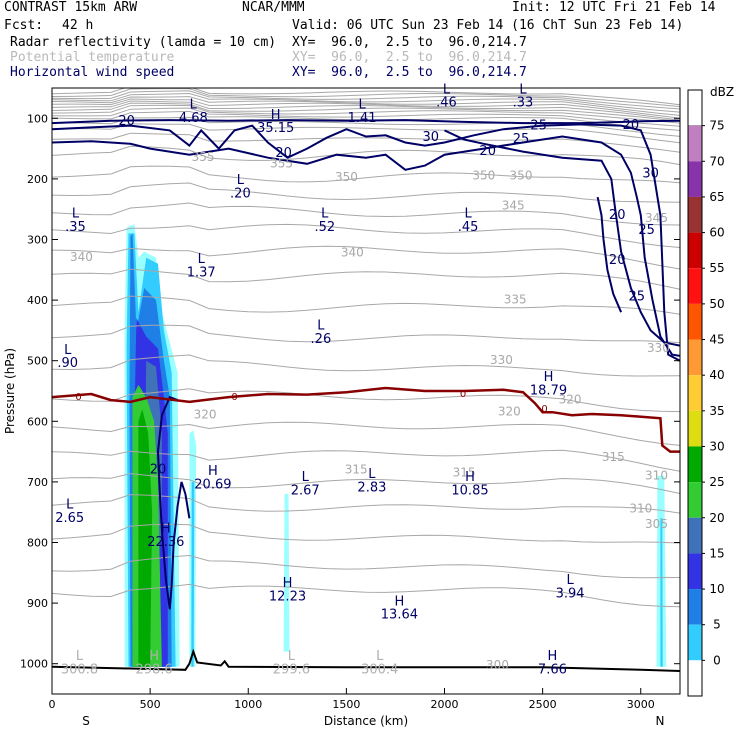 The image size is (740, 740). I want to click on x-tick-label: 3000, so click(641, 704).